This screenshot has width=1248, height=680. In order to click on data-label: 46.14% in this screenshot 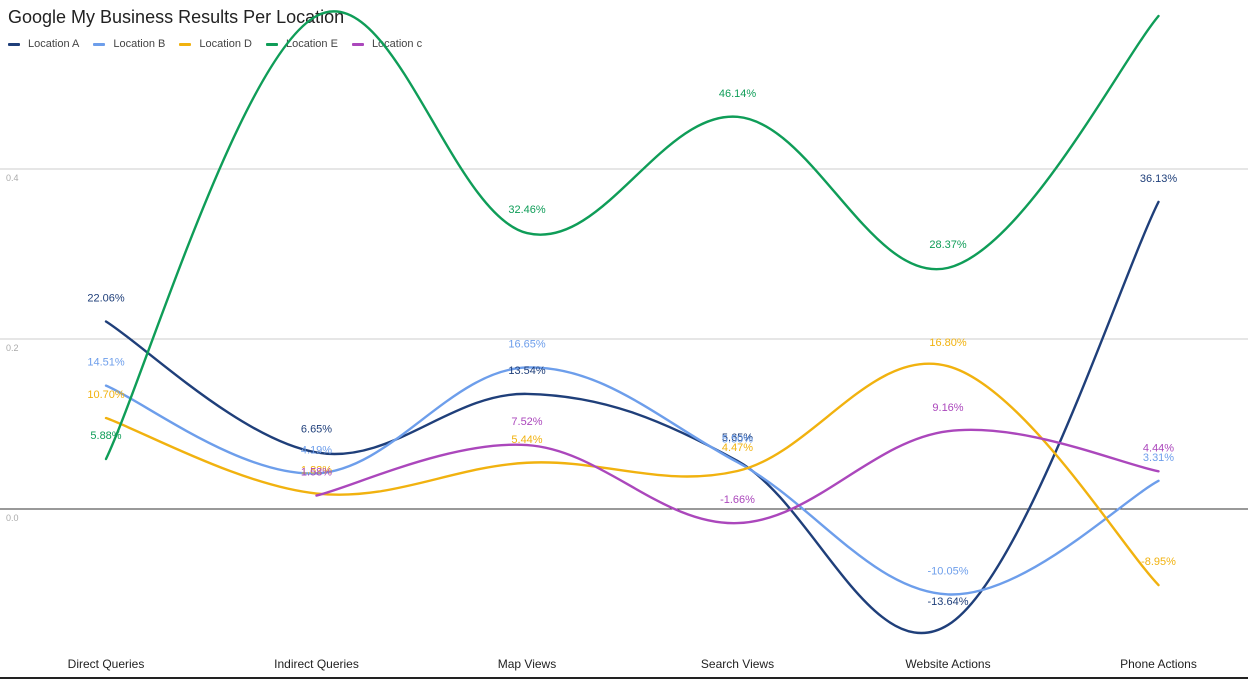, I will do `click(738, 94)`.